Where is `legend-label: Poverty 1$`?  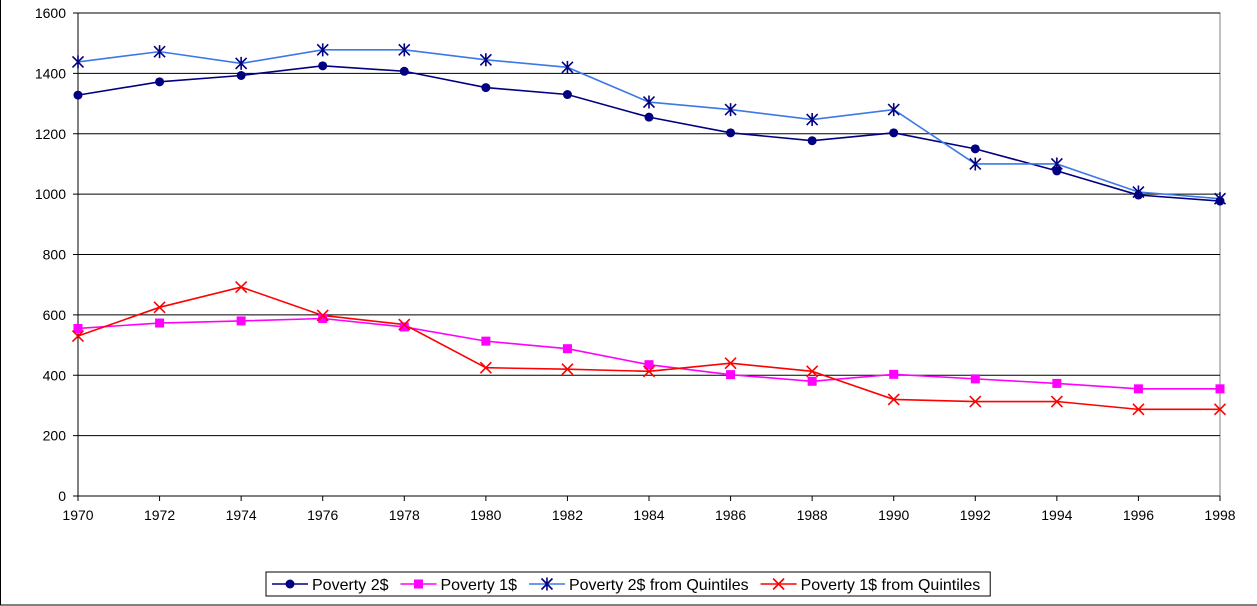
legend-label: Poverty 1$ is located at coordinates (478, 585).